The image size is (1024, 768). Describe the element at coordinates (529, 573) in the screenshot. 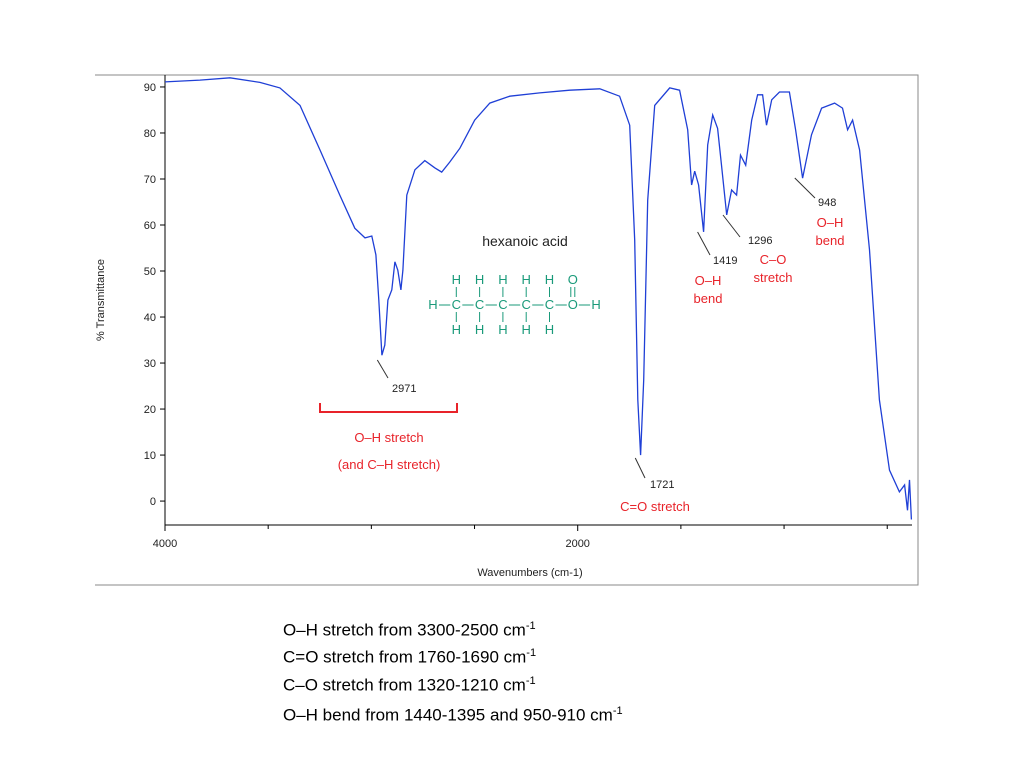

I see `x-axis-label: Wavenumbers (cm-1)` at that location.